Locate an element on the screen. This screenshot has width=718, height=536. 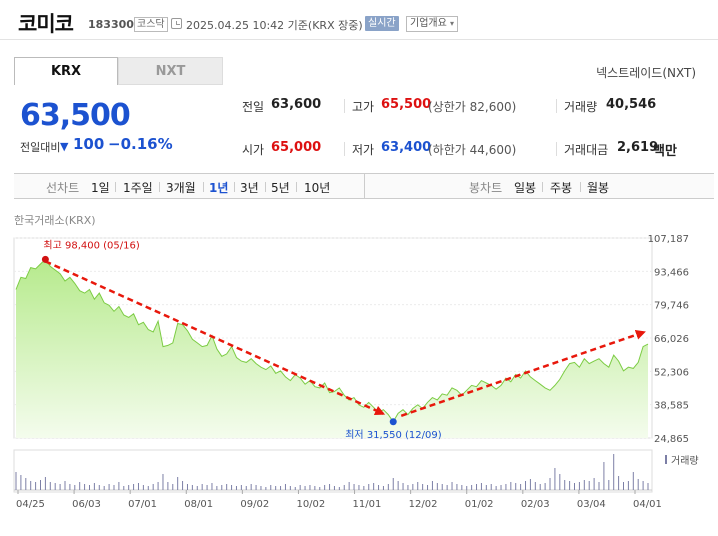
period-1w: 1주일 is located at coordinates (138, 188).